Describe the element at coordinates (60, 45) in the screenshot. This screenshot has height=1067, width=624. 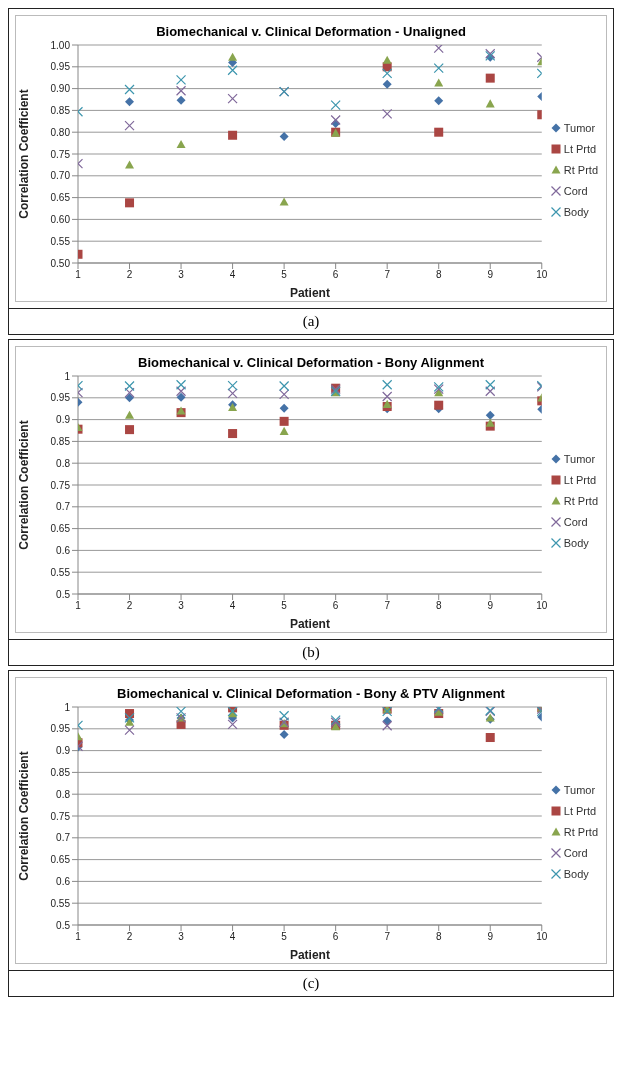
I see `y-tick-label: 1.00` at that location.